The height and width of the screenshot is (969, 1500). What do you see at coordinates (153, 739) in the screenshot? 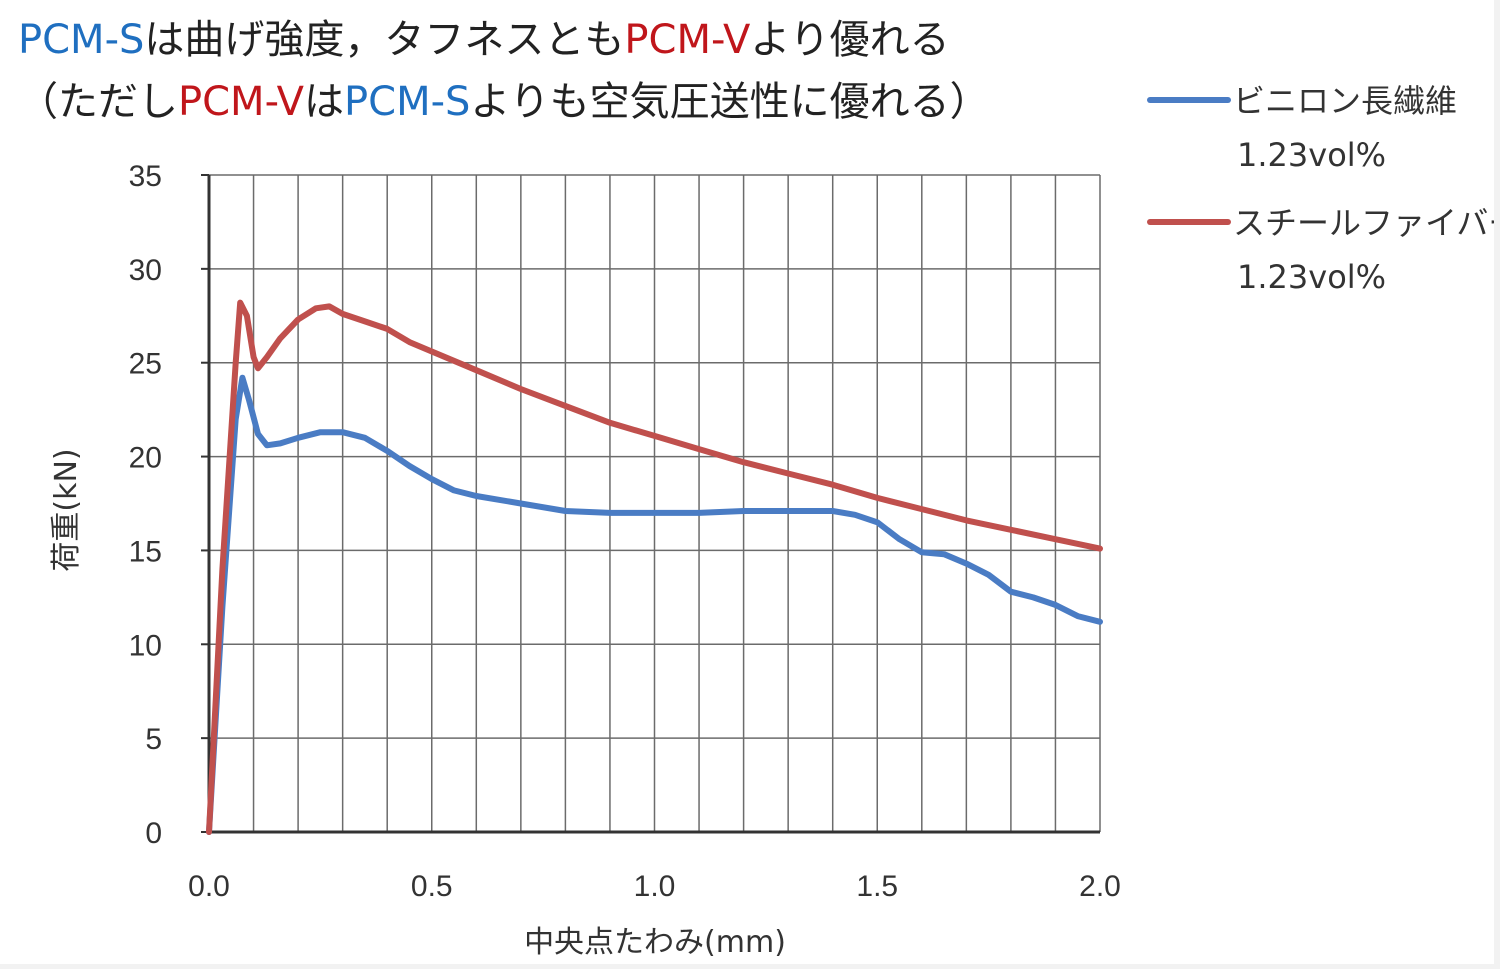
I see `y-tick-label: 5` at bounding box center [153, 739].